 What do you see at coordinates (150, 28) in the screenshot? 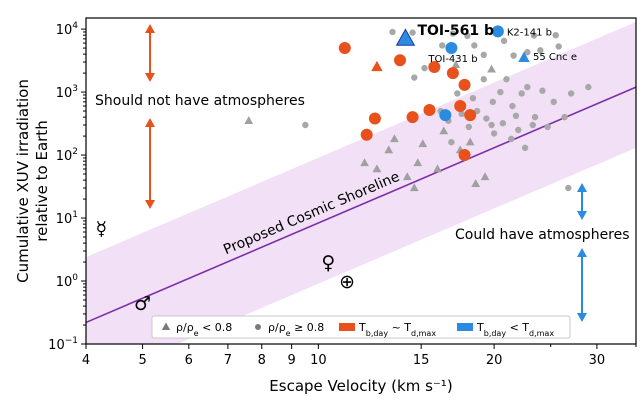
I see `arrow-should-not-upper-head-up` at bounding box center [150, 28].